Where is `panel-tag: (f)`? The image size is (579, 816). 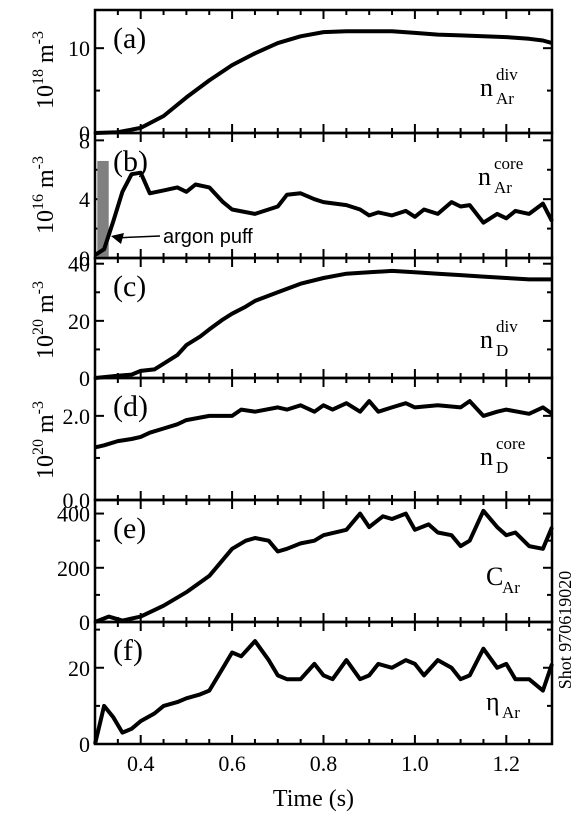 panel-tag: (f) is located at coordinates (128, 650).